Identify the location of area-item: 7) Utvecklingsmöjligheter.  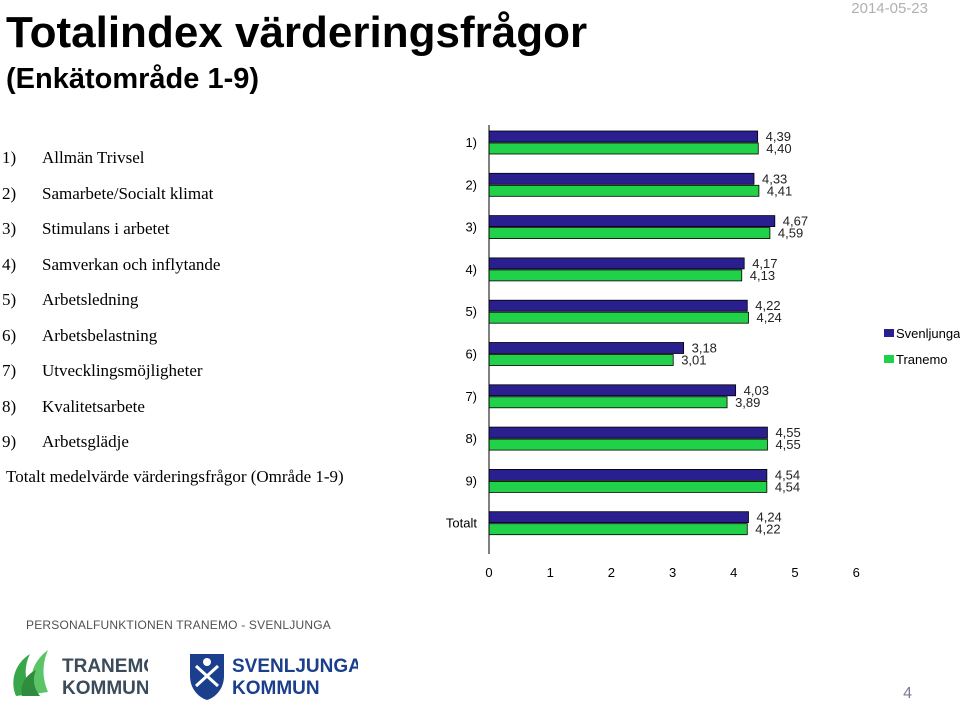
(102, 371).